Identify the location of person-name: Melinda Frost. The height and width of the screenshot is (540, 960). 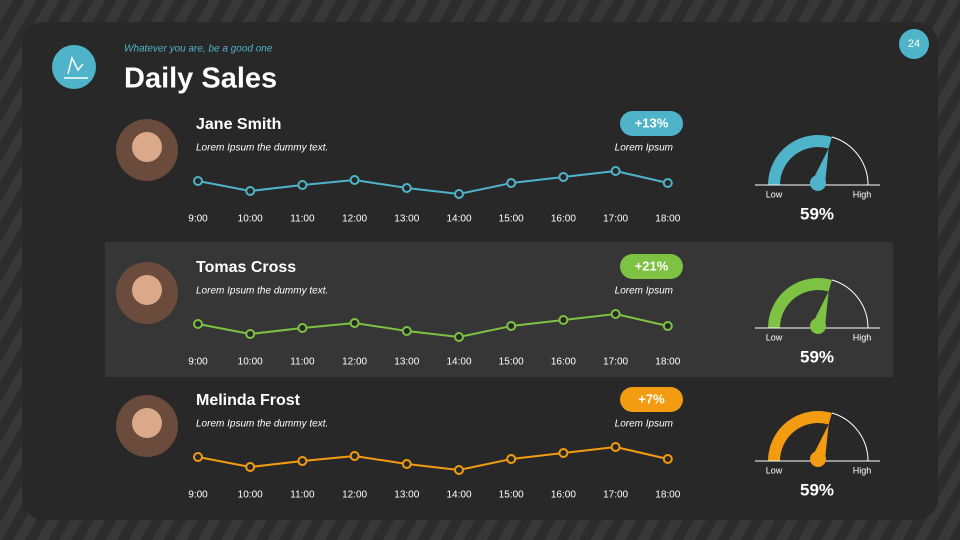
(248, 400).